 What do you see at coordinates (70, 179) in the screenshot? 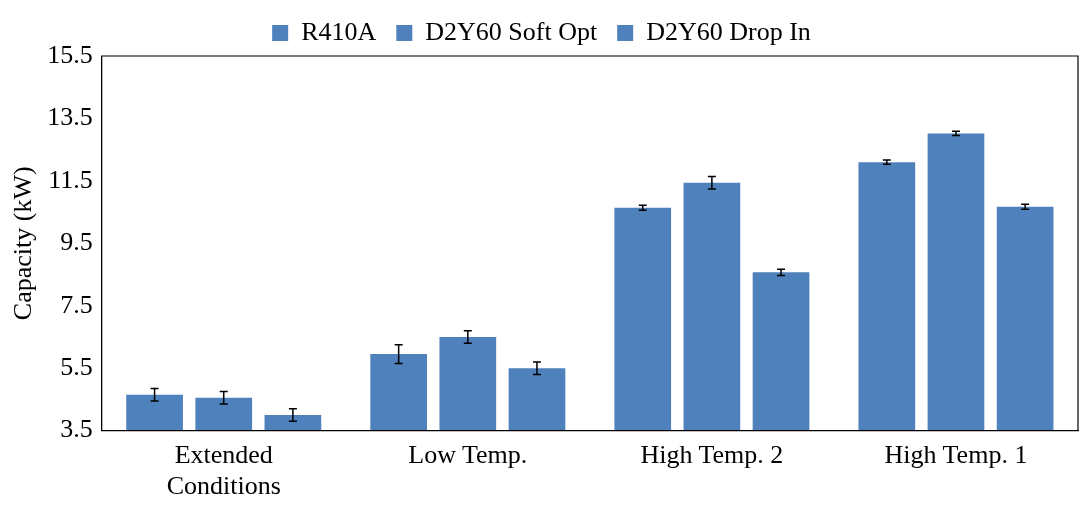
I see `y-tick-label: 11.5` at bounding box center [70, 179].